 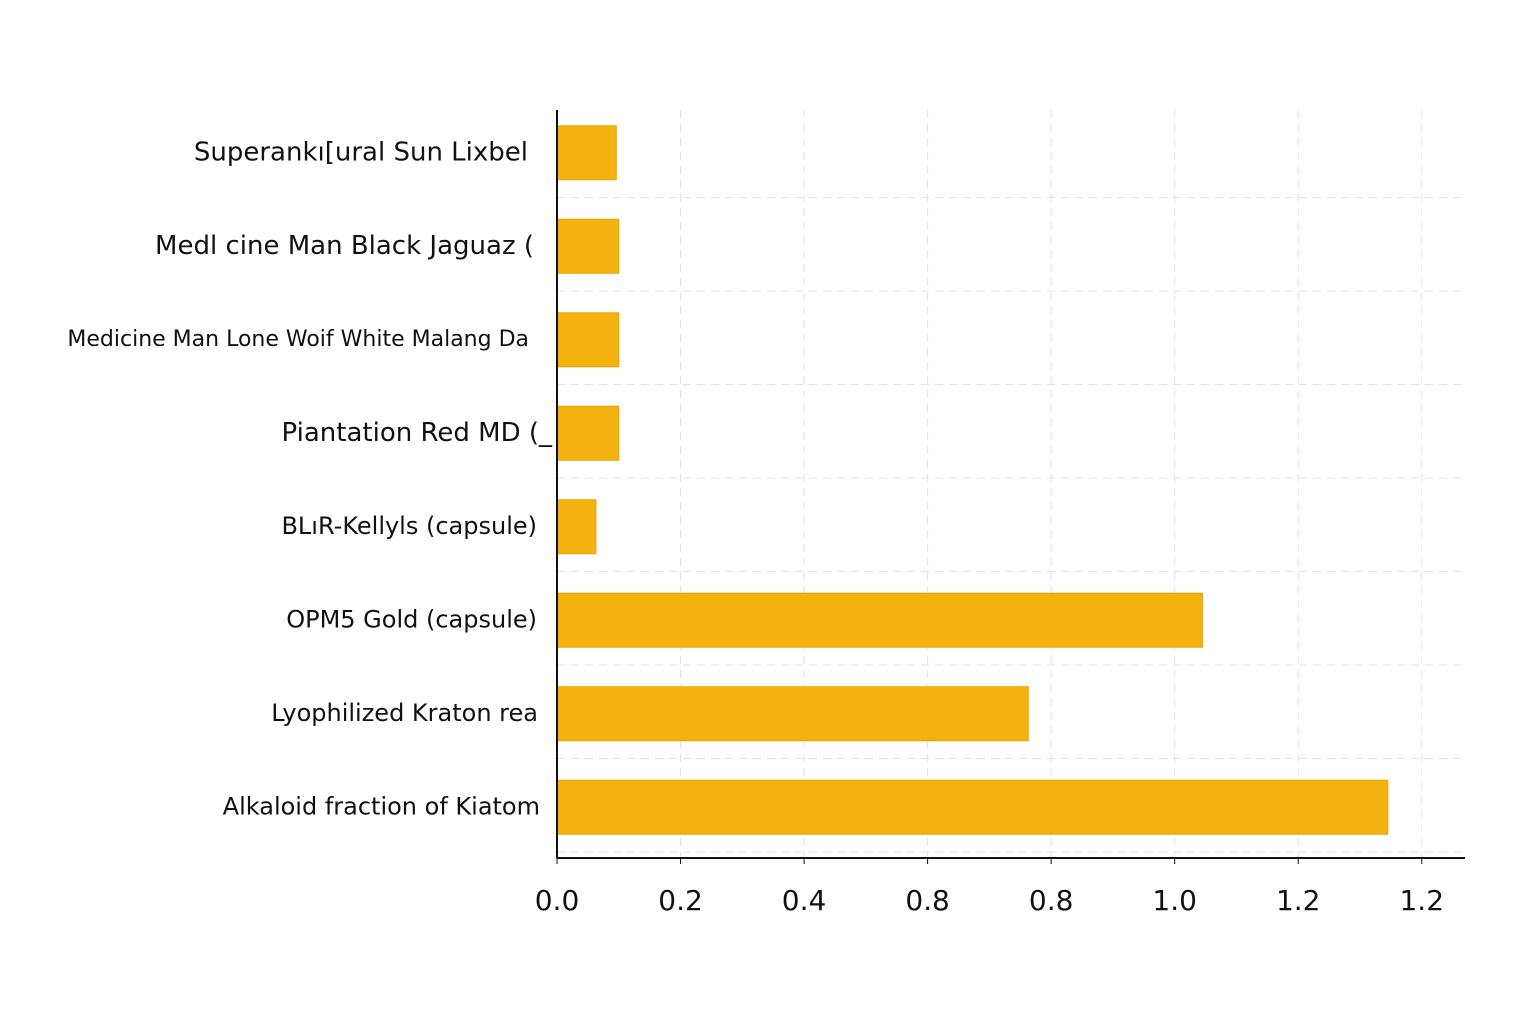 I want to click on y-tick-label: Alkaloid fraction of Kiatom, so click(x=381, y=806).